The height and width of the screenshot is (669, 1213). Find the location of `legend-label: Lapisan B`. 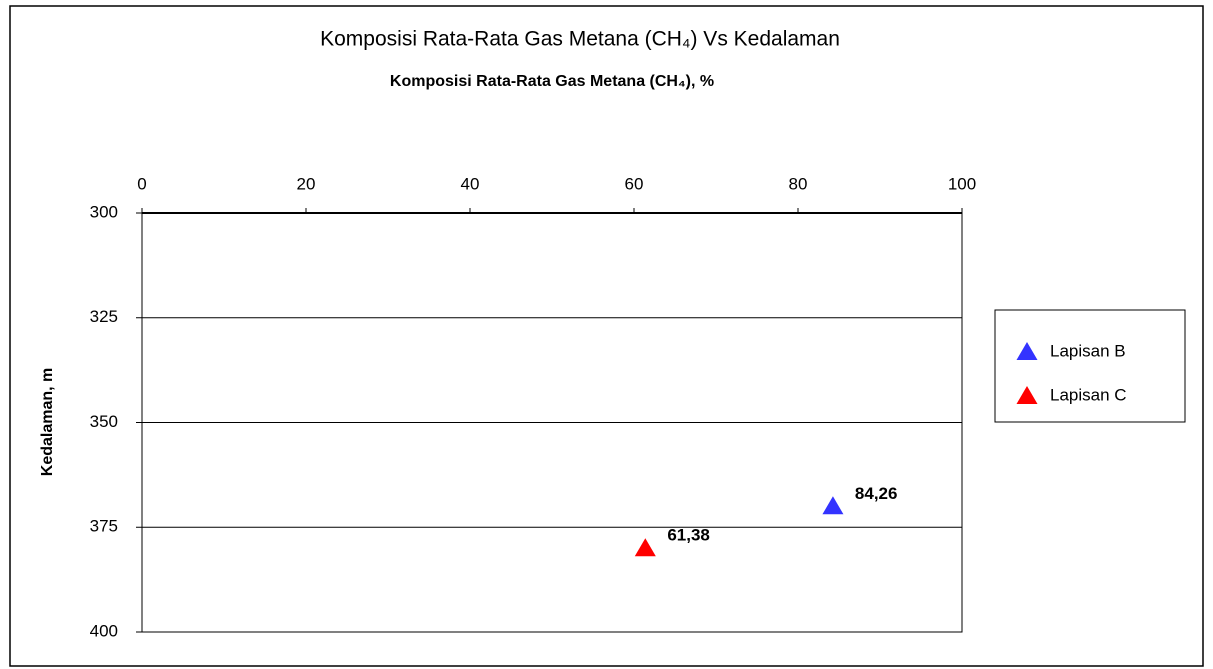

legend-label: Lapisan B is located at coordinates (1088, 350).